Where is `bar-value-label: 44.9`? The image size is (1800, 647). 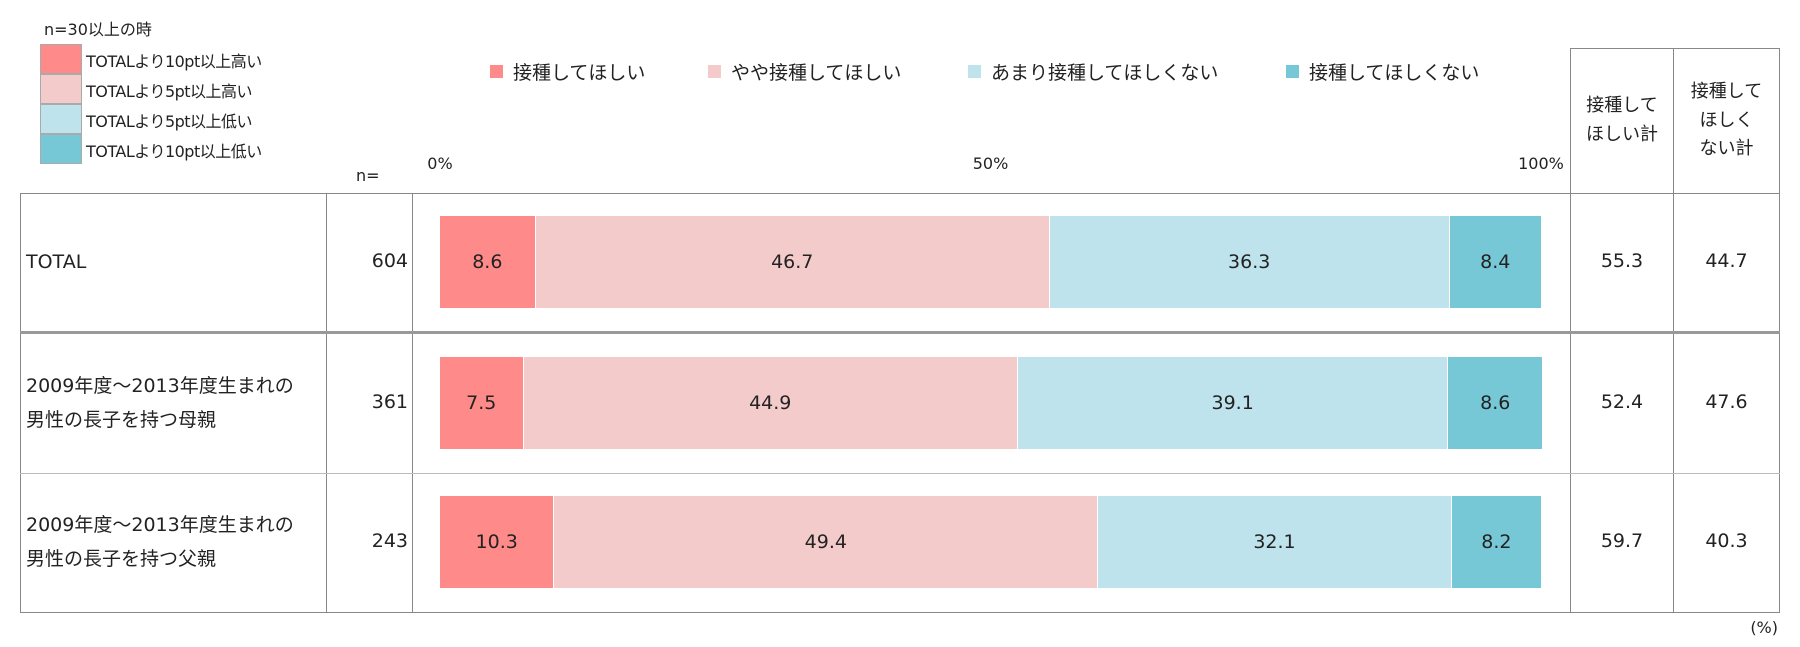 bar-value-label: 44.9 is located at coordinates (770, 403).